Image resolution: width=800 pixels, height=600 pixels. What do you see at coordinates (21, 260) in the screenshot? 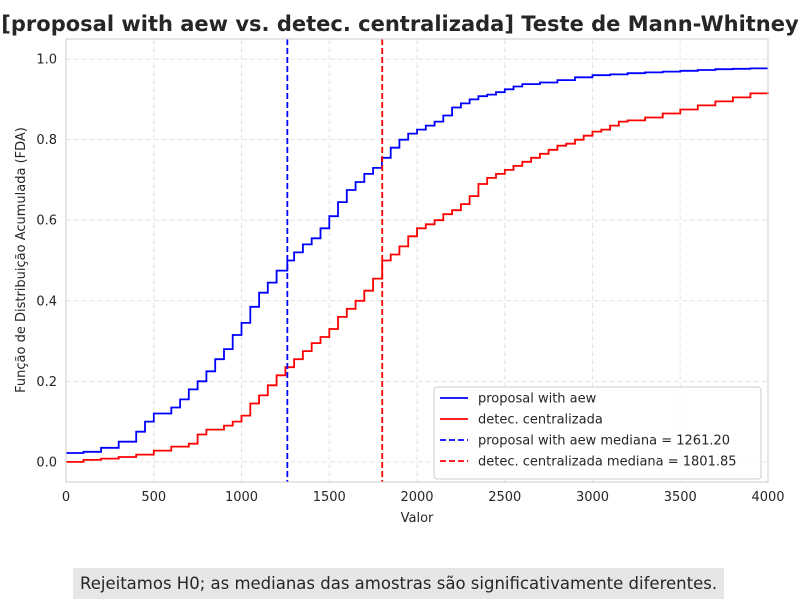
I see `y-axis-label: Função de Distribuição Acumulada (FDA)` at bounding box center [21, 260].